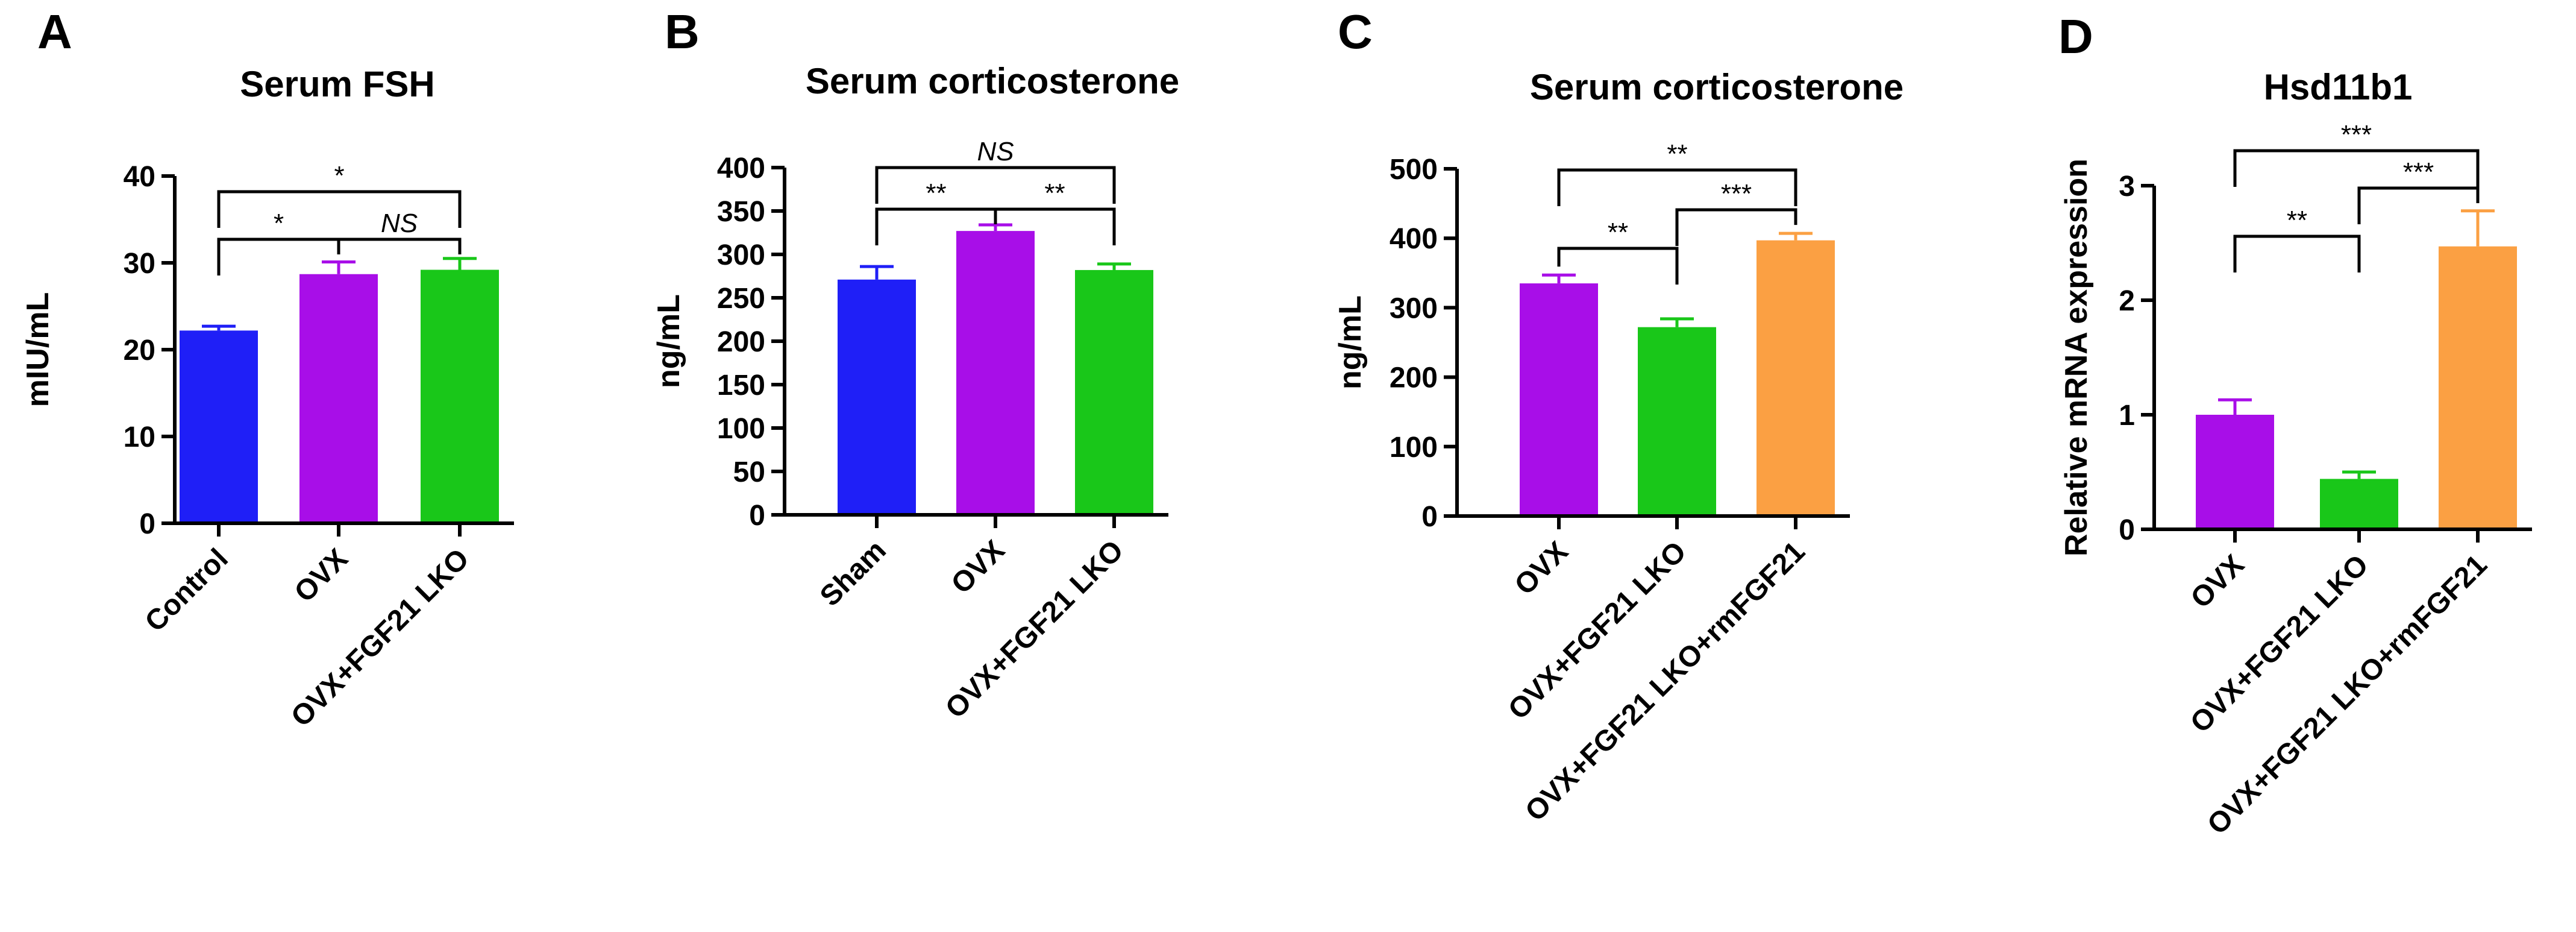 The image size is (2576, 932). I want to click on y-tick-label: 50, so click(749, 472).